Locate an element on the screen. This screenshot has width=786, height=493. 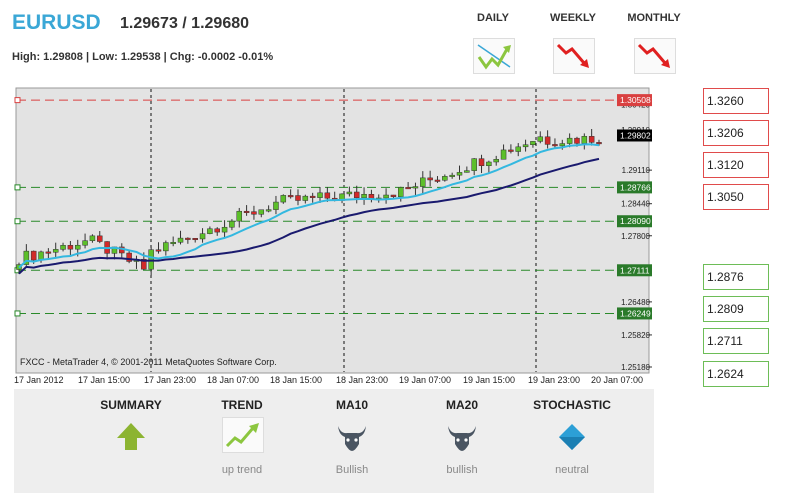
support-level-box: 1.2711 is located at coordinates (736, 341).